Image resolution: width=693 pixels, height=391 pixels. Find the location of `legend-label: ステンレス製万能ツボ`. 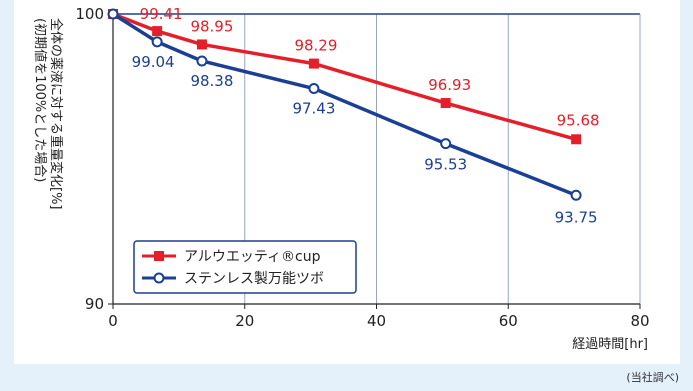

legend-label: ステンレス製万能ツボ is located at coordinates (254, 279).